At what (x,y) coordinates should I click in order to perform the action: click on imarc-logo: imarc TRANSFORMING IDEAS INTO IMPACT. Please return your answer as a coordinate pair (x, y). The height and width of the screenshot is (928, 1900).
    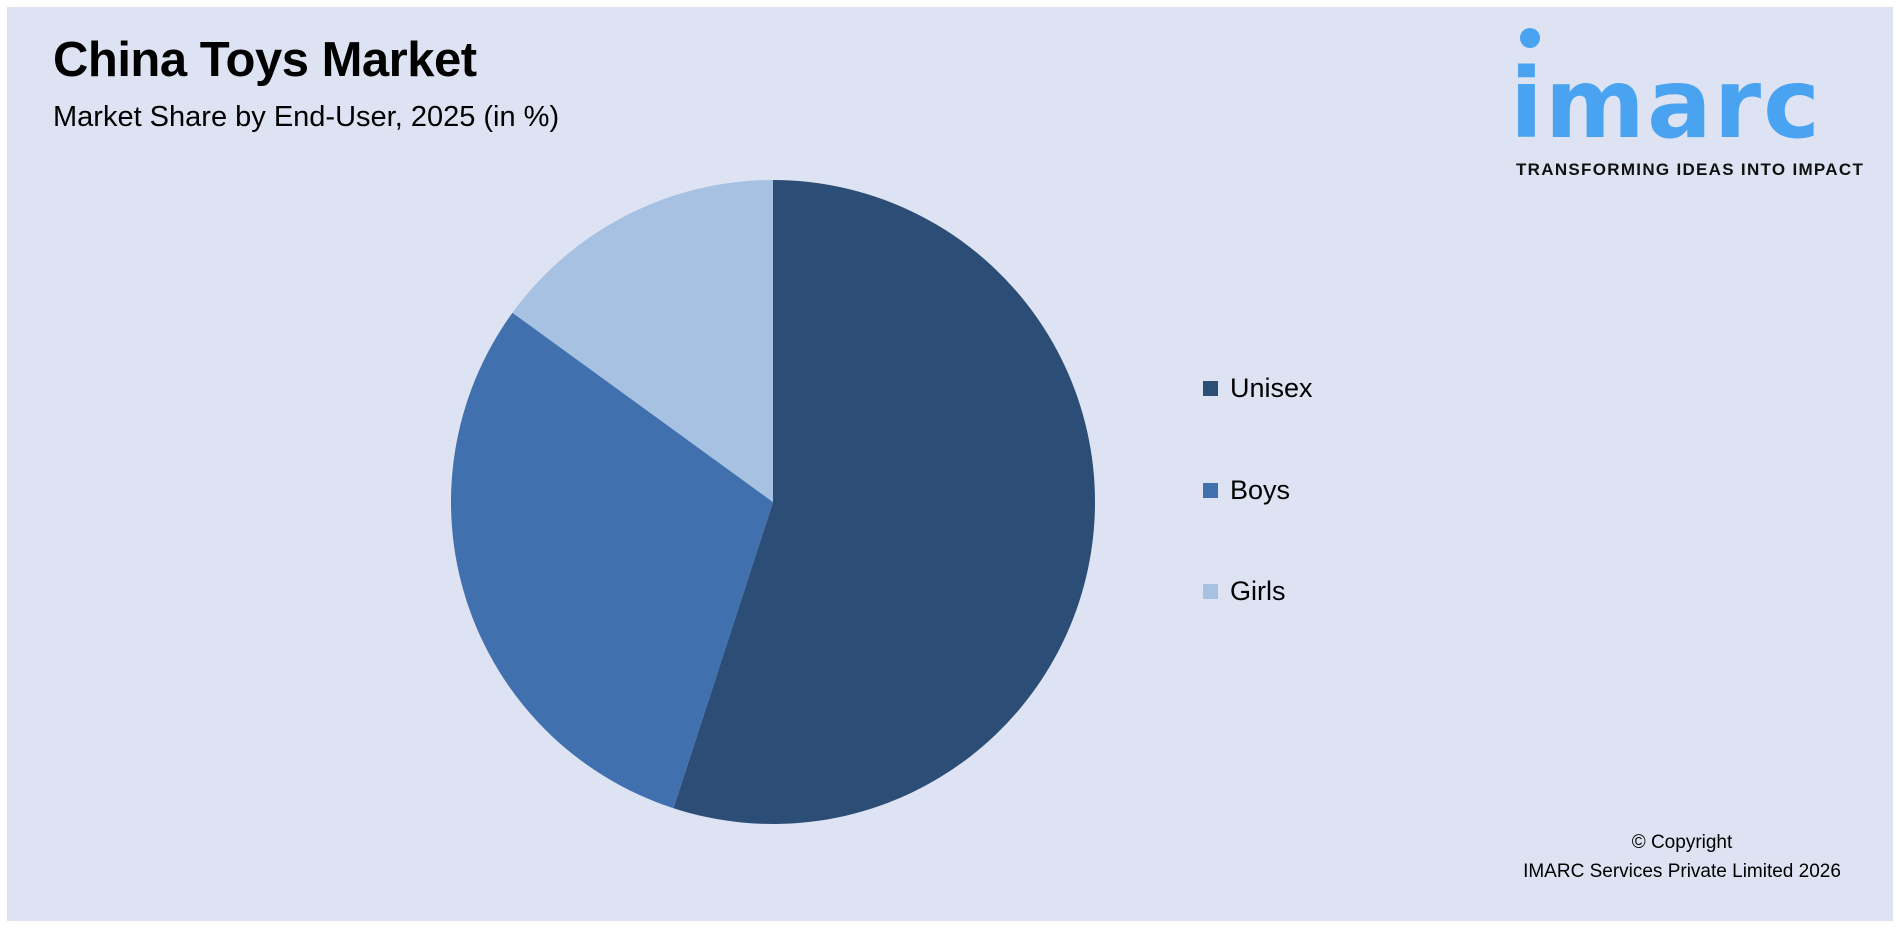
    Looking at the image, I should click on (1692, 106).